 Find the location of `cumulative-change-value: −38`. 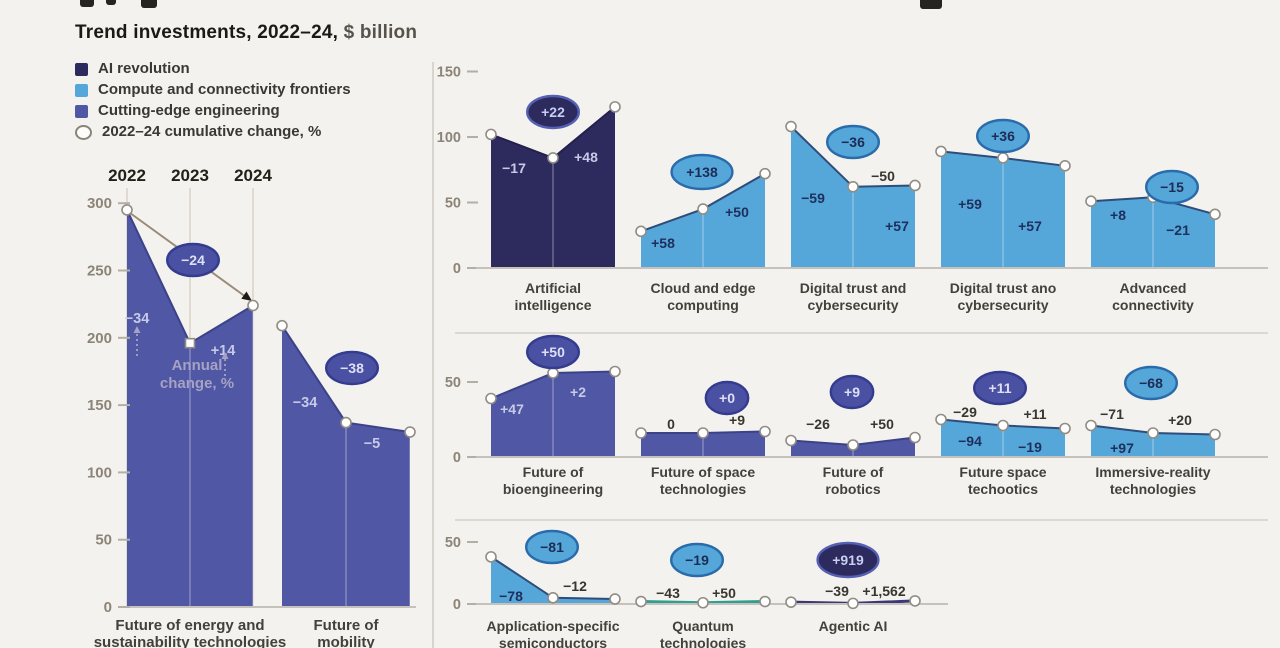

cumulative-change-value: −38 is located at coordinates (352, 368).